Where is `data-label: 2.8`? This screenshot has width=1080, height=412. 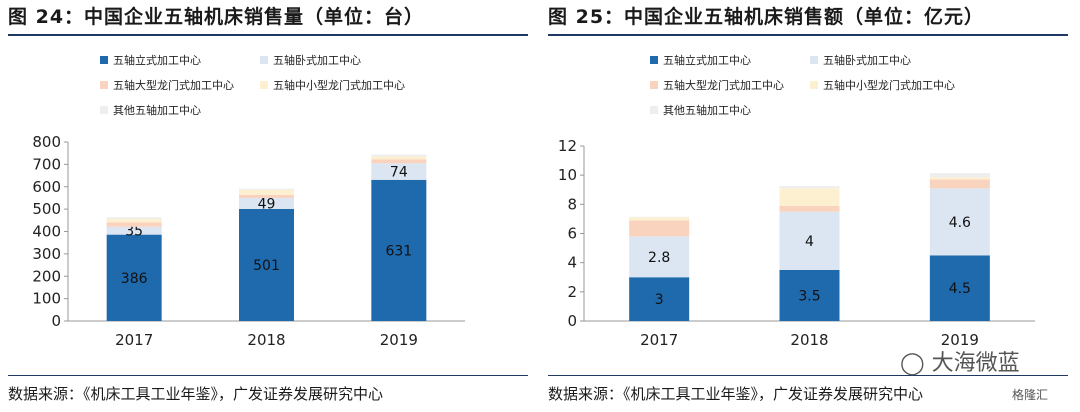 data-label: 2.8 is located at coordinates (659, 258).